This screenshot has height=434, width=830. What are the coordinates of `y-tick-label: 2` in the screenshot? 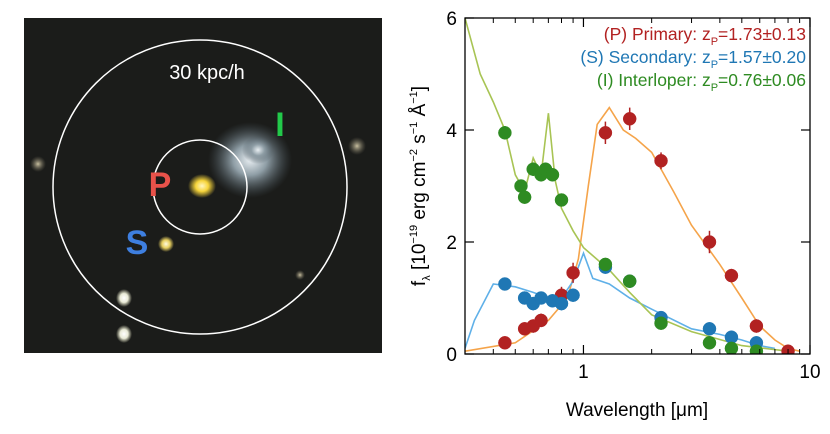 It's located at (451, 243).